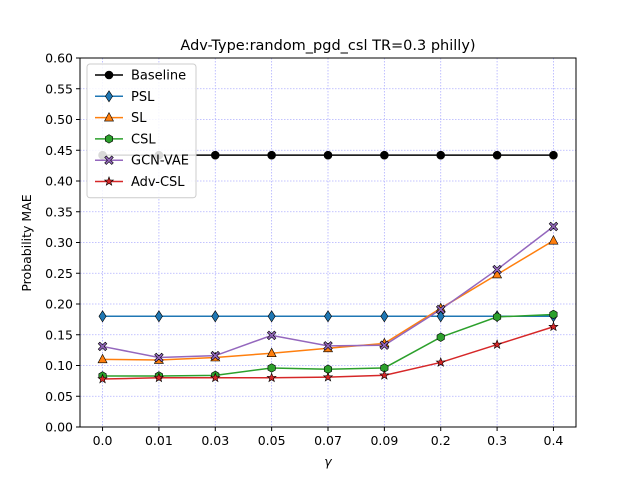 Image resolution: width=640 pixels, height=480 pixels. I want to click on y-tick-label: 0.25, so click(59, 273).